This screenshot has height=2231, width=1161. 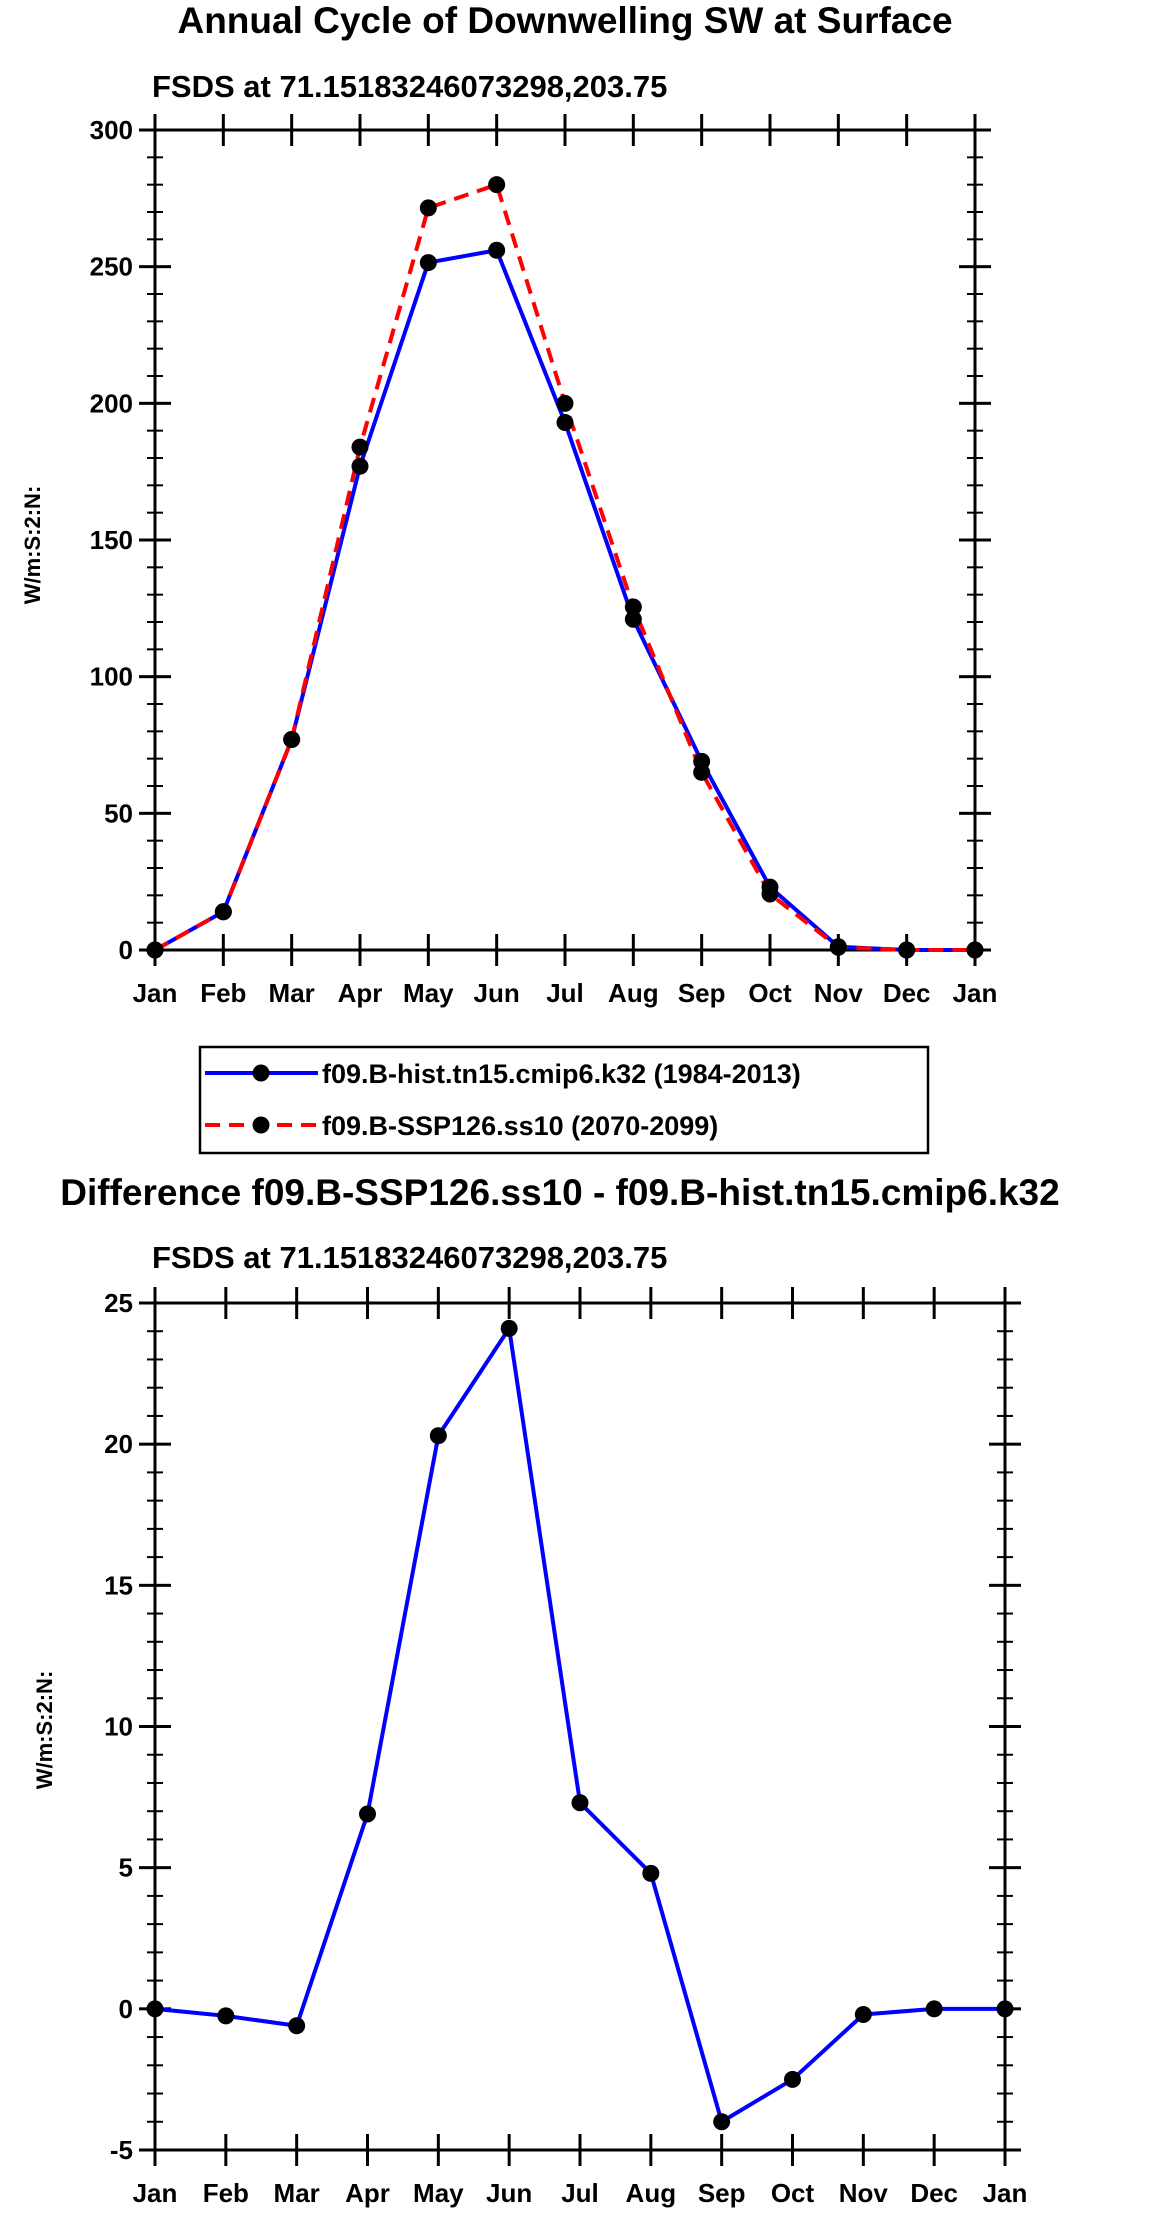 What do you see at coordinates (118, 1303) in the screenshot?
I see `chart2-ytick-label: 25` at bounding box center [118, 1303].